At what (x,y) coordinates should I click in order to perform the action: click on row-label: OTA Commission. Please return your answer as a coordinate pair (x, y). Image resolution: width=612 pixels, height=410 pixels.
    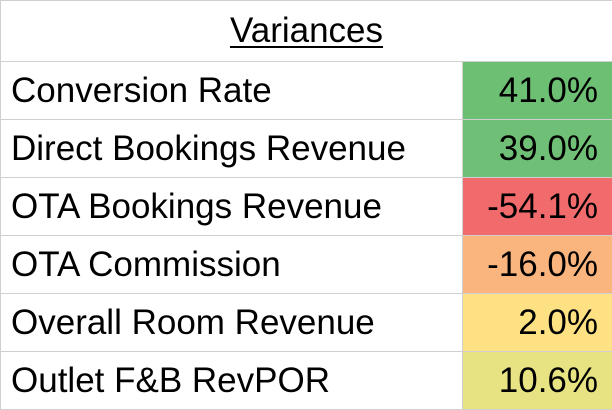
    Looking at the image, I should click on (232, 265).